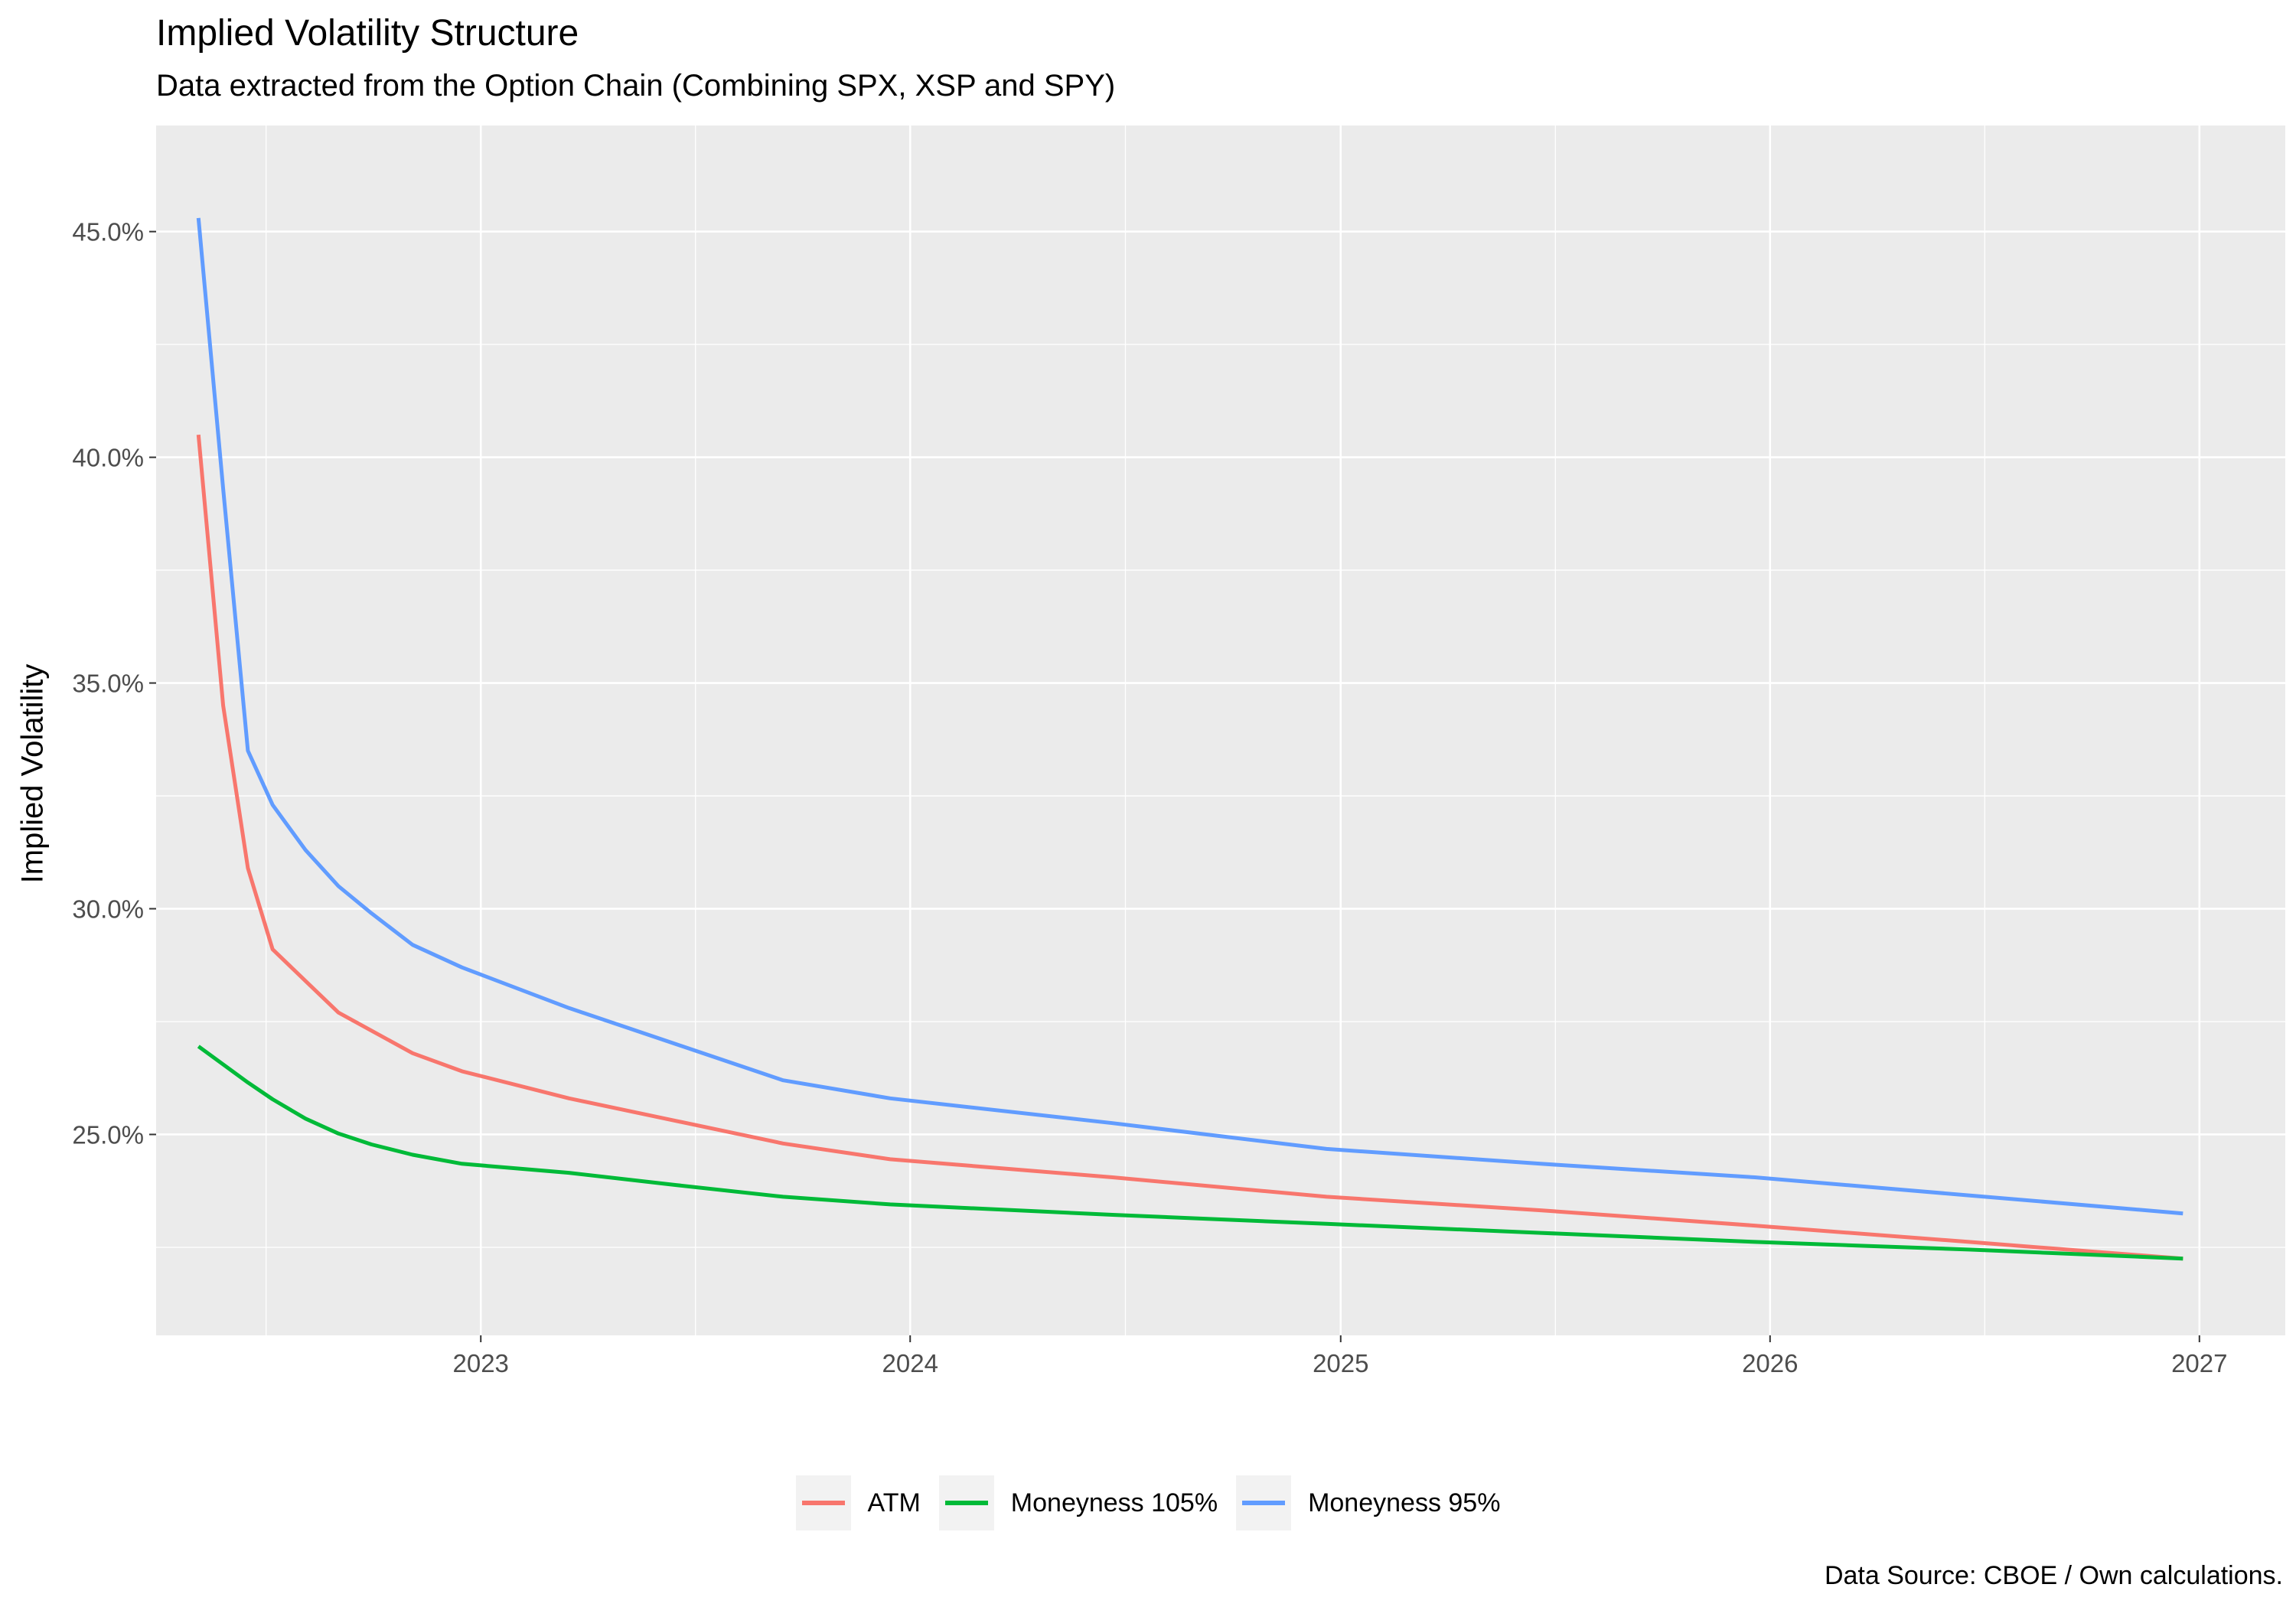 The height and width of the screenshot is (1607, 2296). Describe the element at coordinates (2053, 1576) in the screenshot. I see `data-source-caption: Data Source: CBOE / Own calculations.` at that location.